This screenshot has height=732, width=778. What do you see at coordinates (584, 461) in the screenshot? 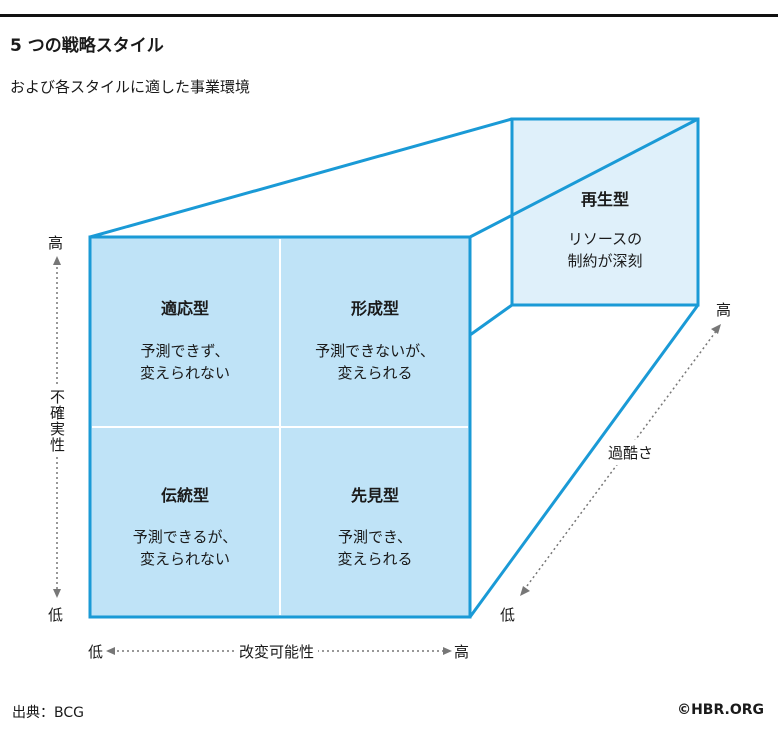
I see `edge-bottom-right` at bounding box center [584, 461].